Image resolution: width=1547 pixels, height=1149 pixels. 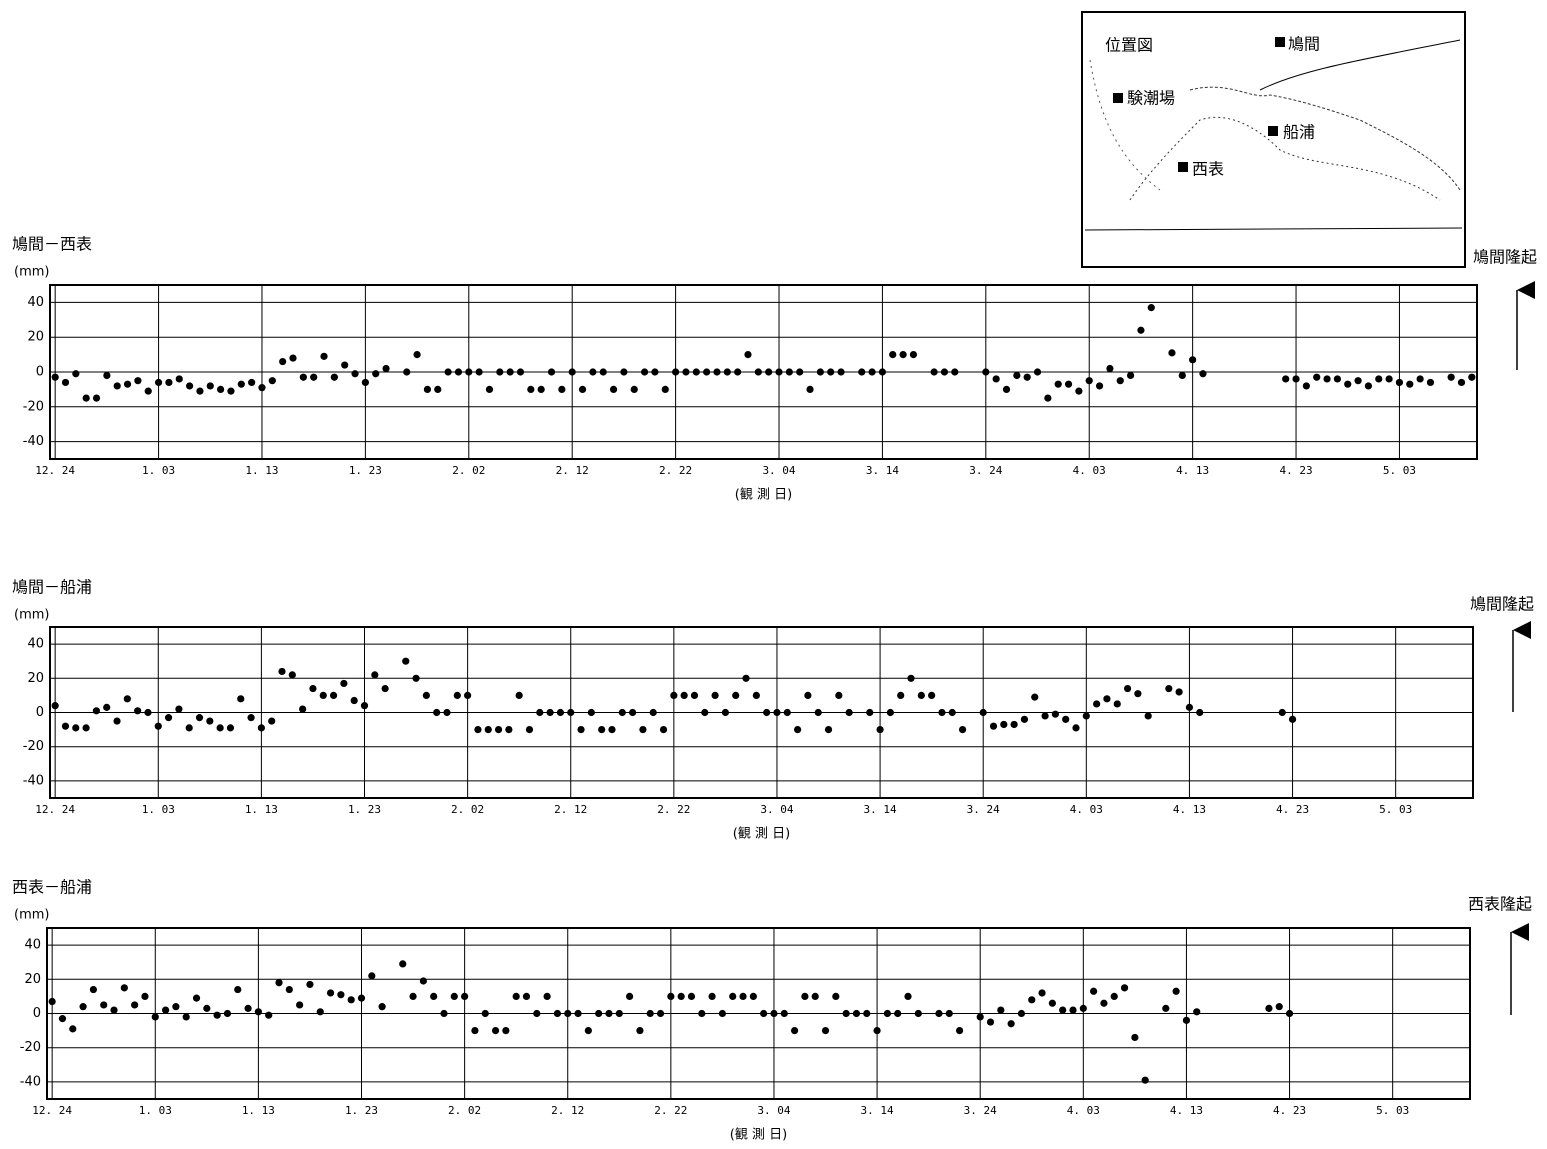 I want to click on x-tick-label: 4. 13, so click(x=1186, y=1110).